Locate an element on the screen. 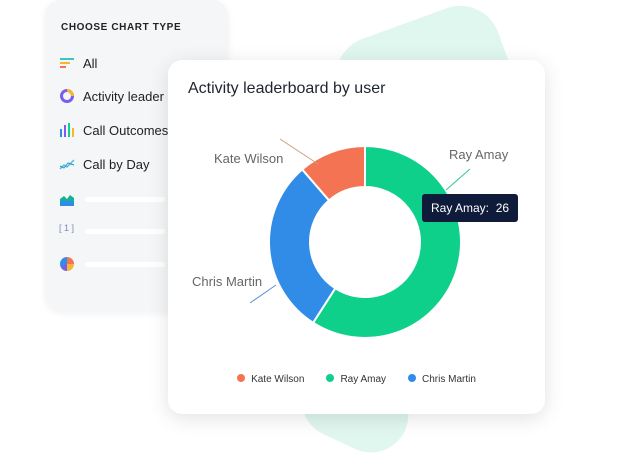  tooltip: Ray Amay: 26 is located at coordinates (470, 208).